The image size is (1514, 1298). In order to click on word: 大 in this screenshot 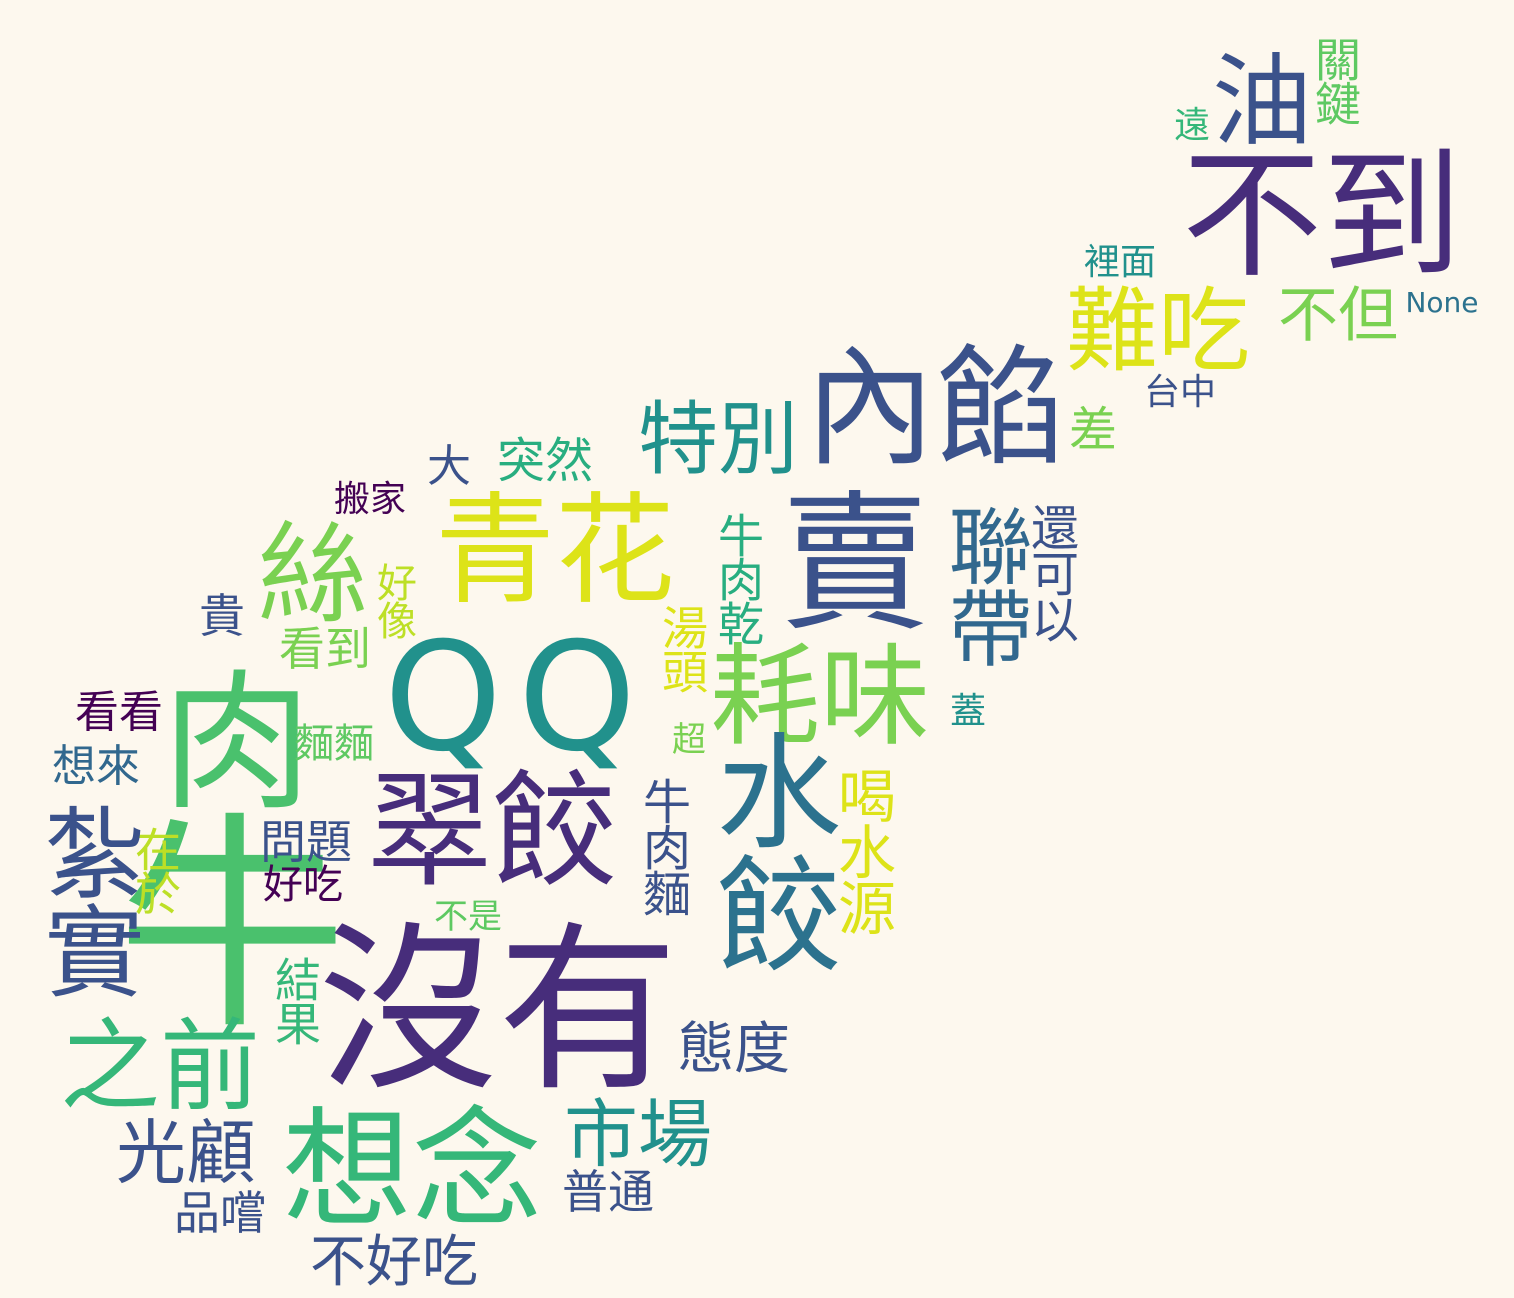, I will do `click(449, 466)`.